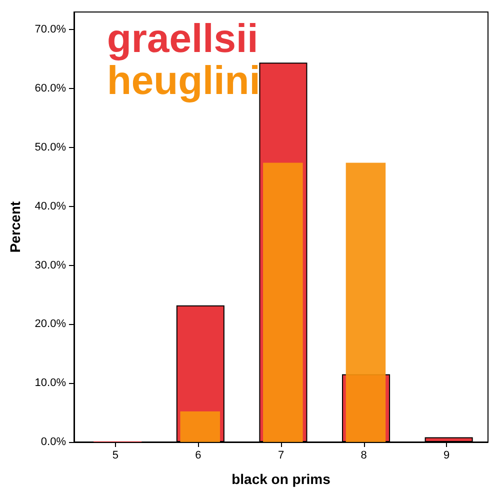 The height and width of the screenshot is (500, 500). I want to click on y-tick-label: 0.0%, so click(53, 442).